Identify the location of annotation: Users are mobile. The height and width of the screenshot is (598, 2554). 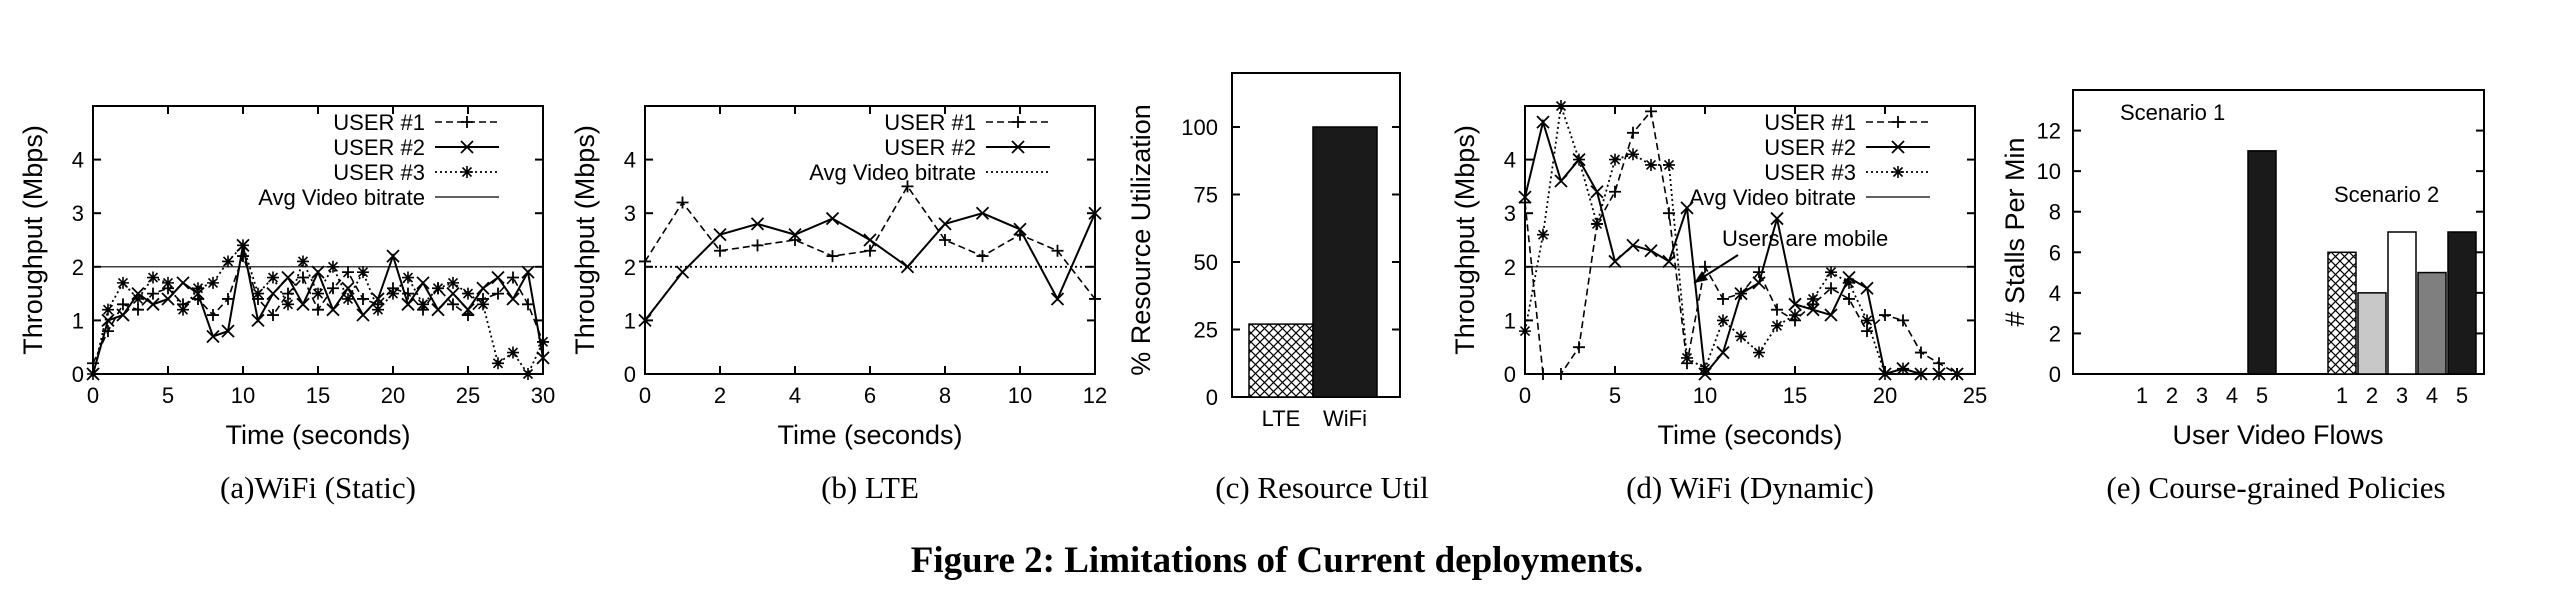
(1790, 255).